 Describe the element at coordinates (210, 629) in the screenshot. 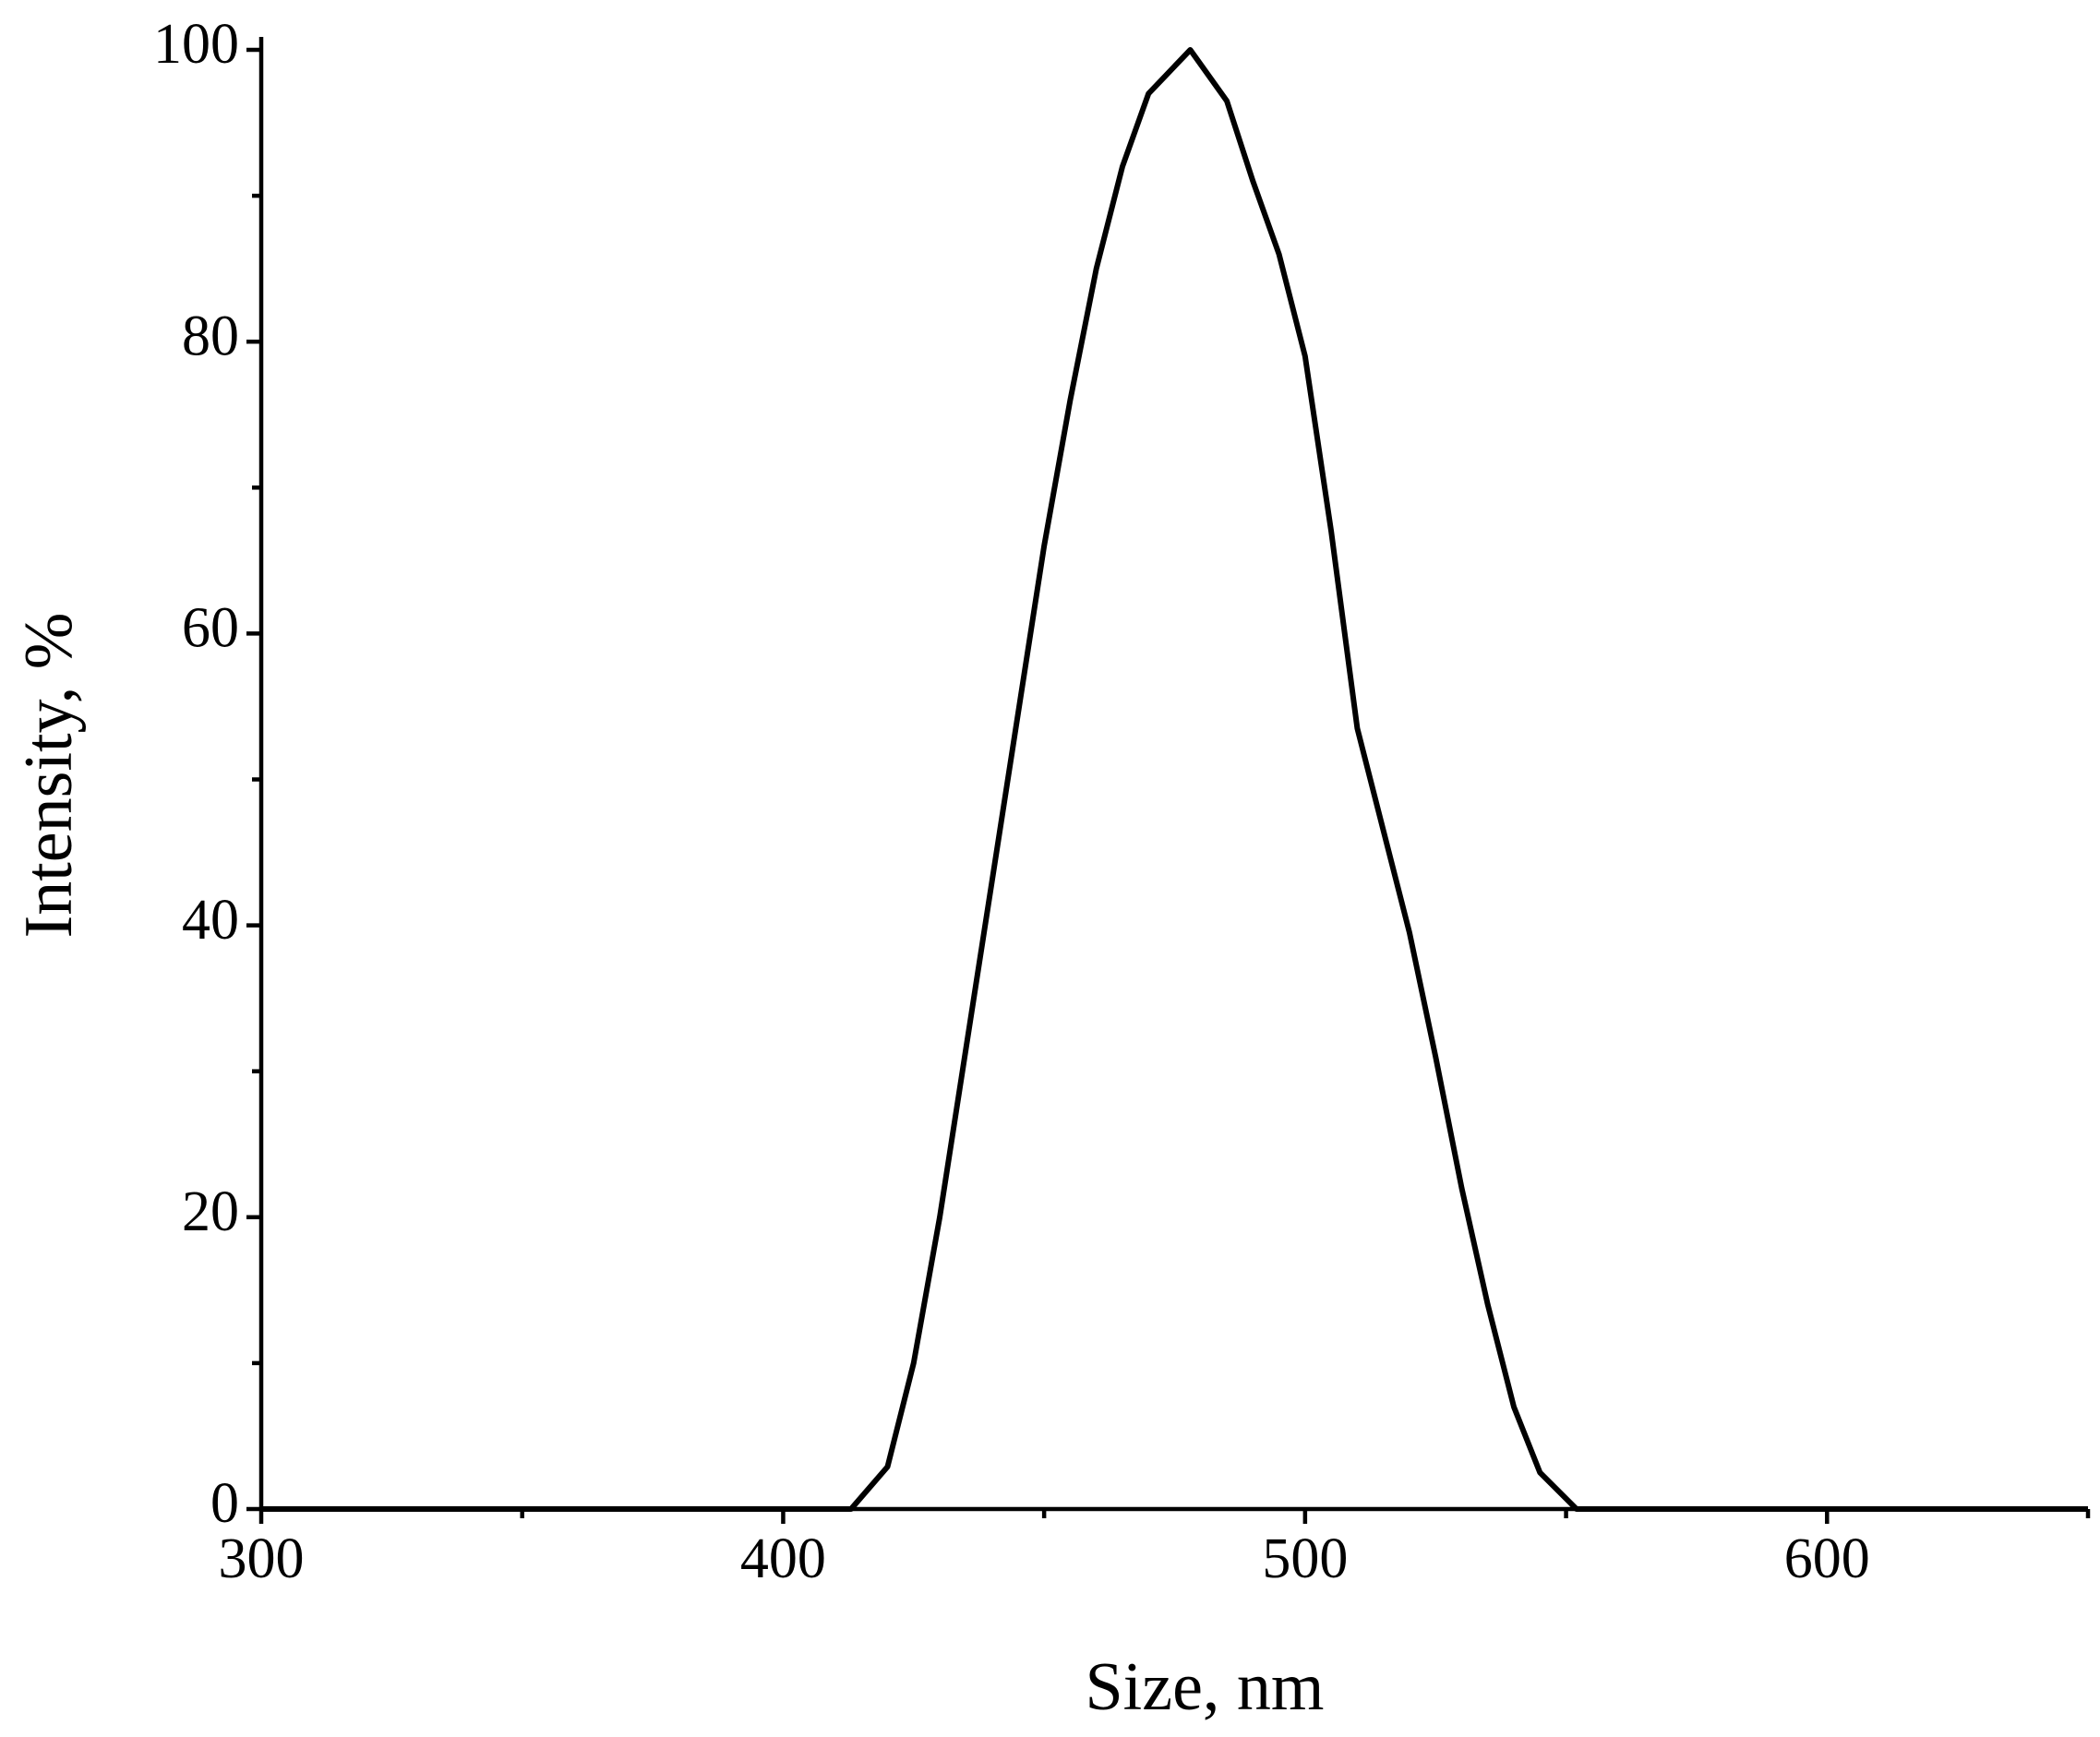

I see `y-tick-label: 60` at that location.